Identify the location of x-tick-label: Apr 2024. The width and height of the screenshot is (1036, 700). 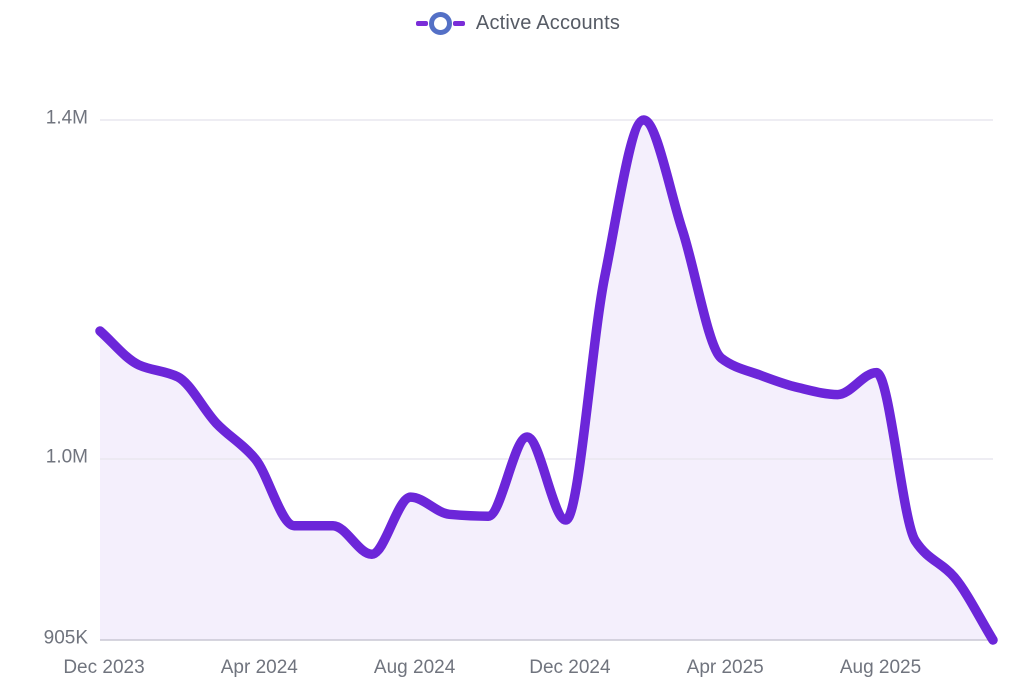
(260, 667).